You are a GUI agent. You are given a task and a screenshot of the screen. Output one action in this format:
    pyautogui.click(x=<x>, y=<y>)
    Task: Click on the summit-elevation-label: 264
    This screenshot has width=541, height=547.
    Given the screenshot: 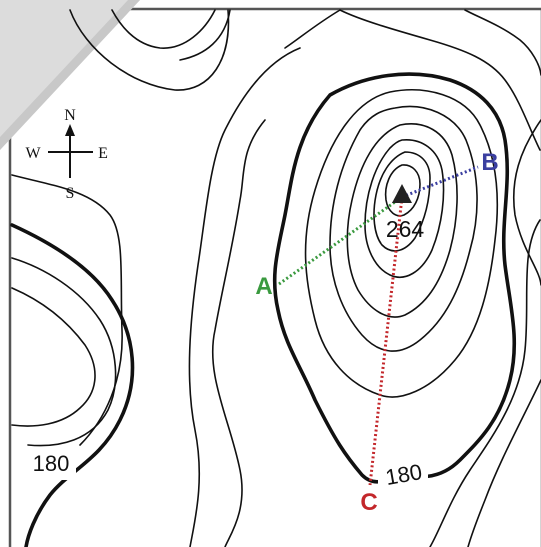 What is the action you would take?
    pyautogui.click(x=405, y=229)
    